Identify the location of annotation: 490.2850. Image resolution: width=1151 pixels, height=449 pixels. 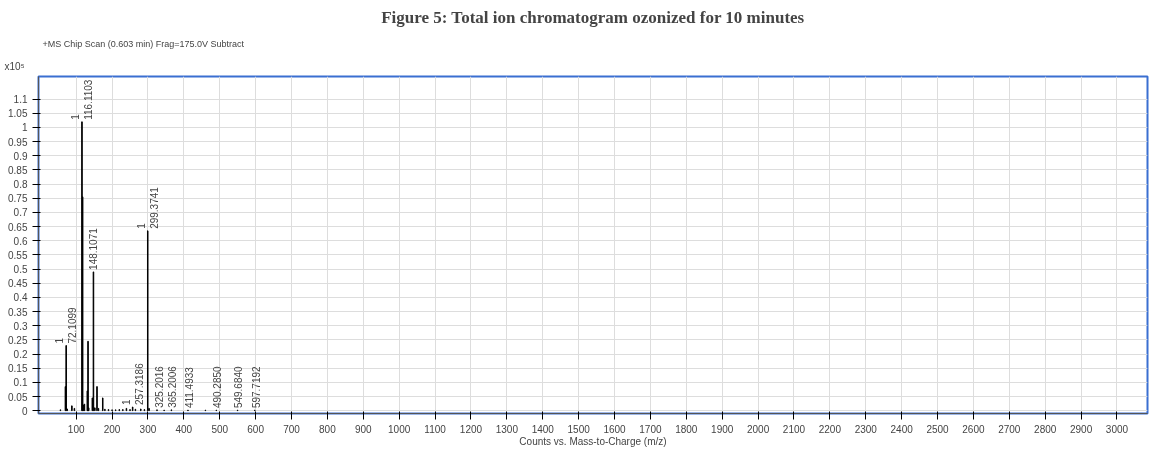
(217, 387).